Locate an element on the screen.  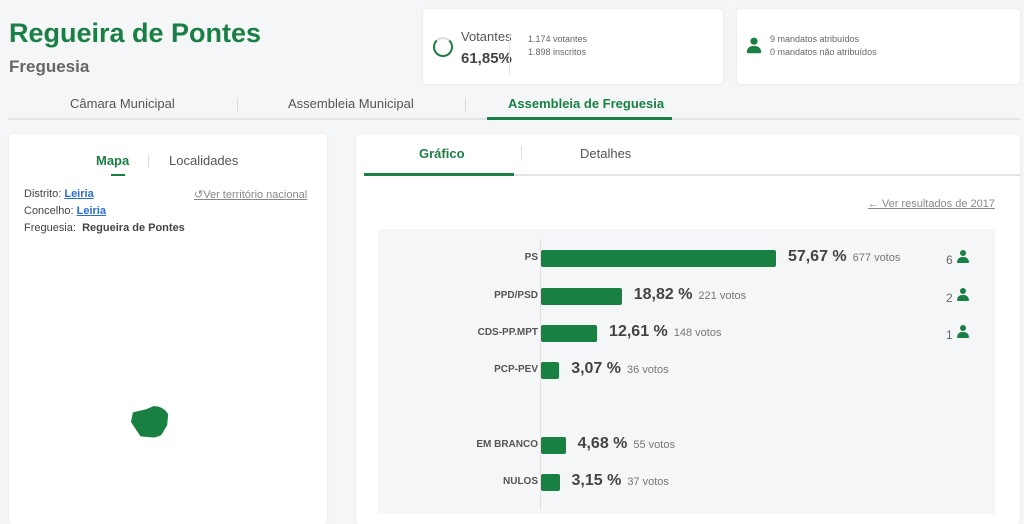
seats-count: 1 is located at coordinates (949, 335).